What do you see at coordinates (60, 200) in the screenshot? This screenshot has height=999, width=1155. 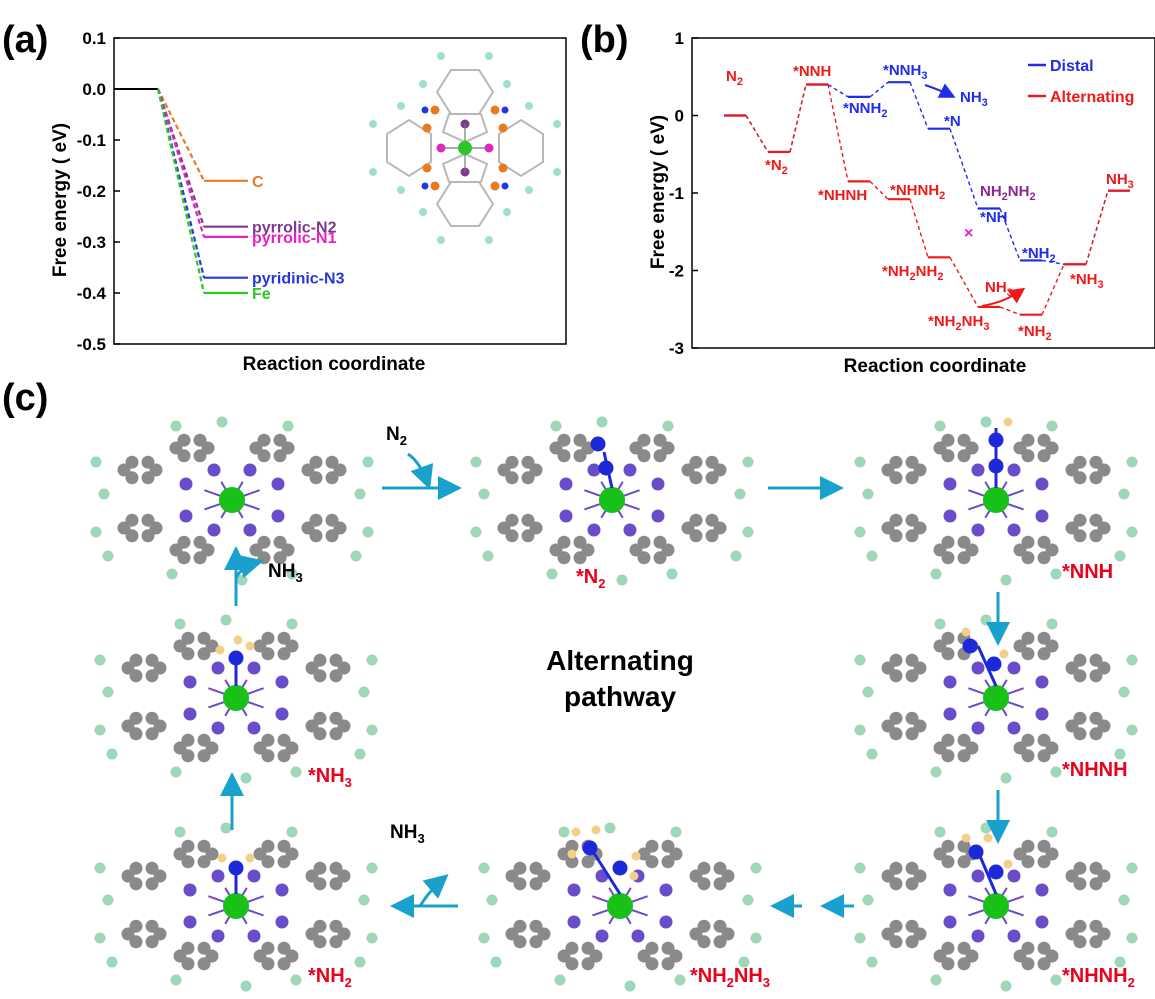 I see `panel-a-y-axis-title: Free energy ( eV)` at bounding box center [60, 200].